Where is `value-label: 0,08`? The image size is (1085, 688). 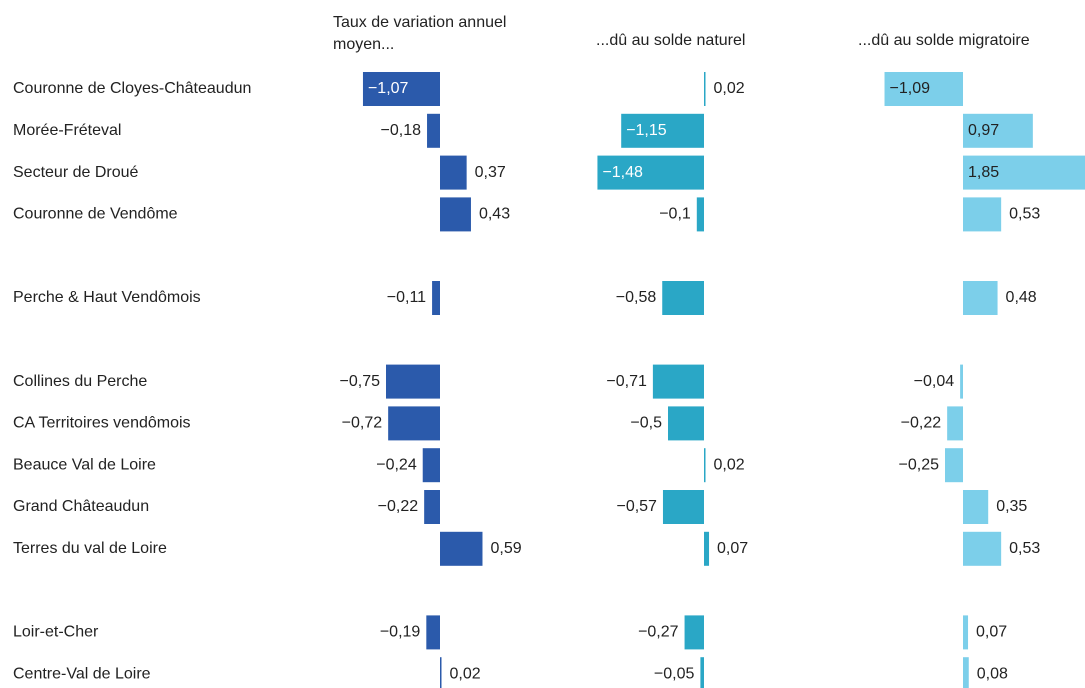
value-label: 0,08 is located at coordinates (992, 673).